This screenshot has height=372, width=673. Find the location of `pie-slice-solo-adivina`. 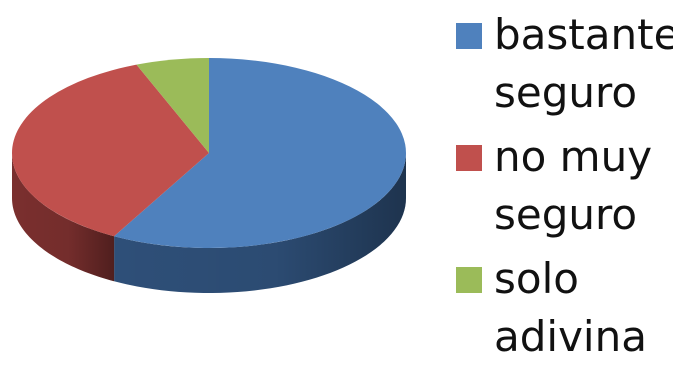

pie-slice-solo-adivina is located at coordinates (172, 105).